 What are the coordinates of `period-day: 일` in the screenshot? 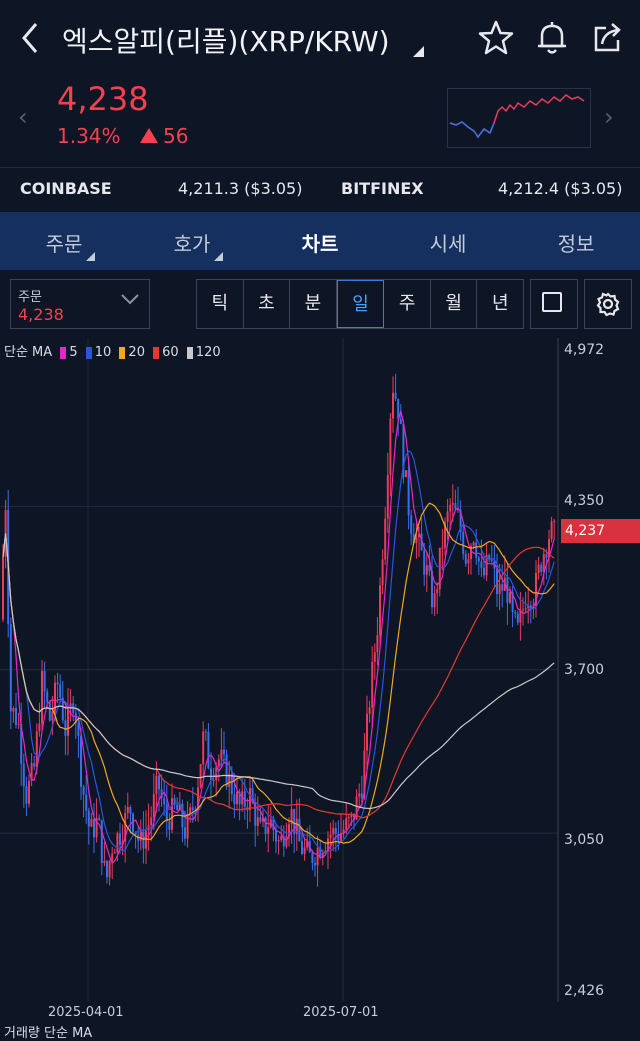 It's located at (360, 304).